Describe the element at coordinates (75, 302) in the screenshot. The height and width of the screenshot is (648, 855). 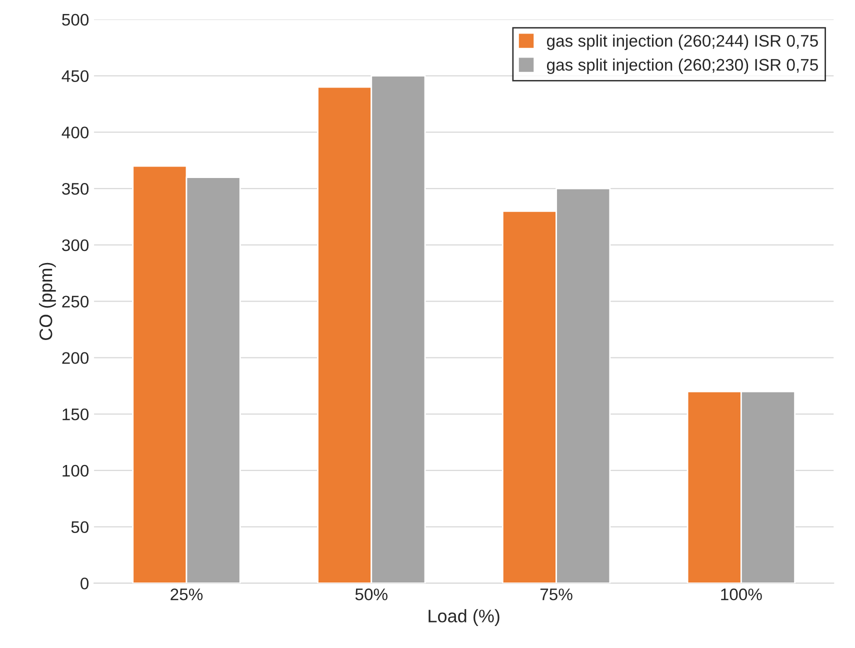
I see `y-tick-label: 250` at that location.